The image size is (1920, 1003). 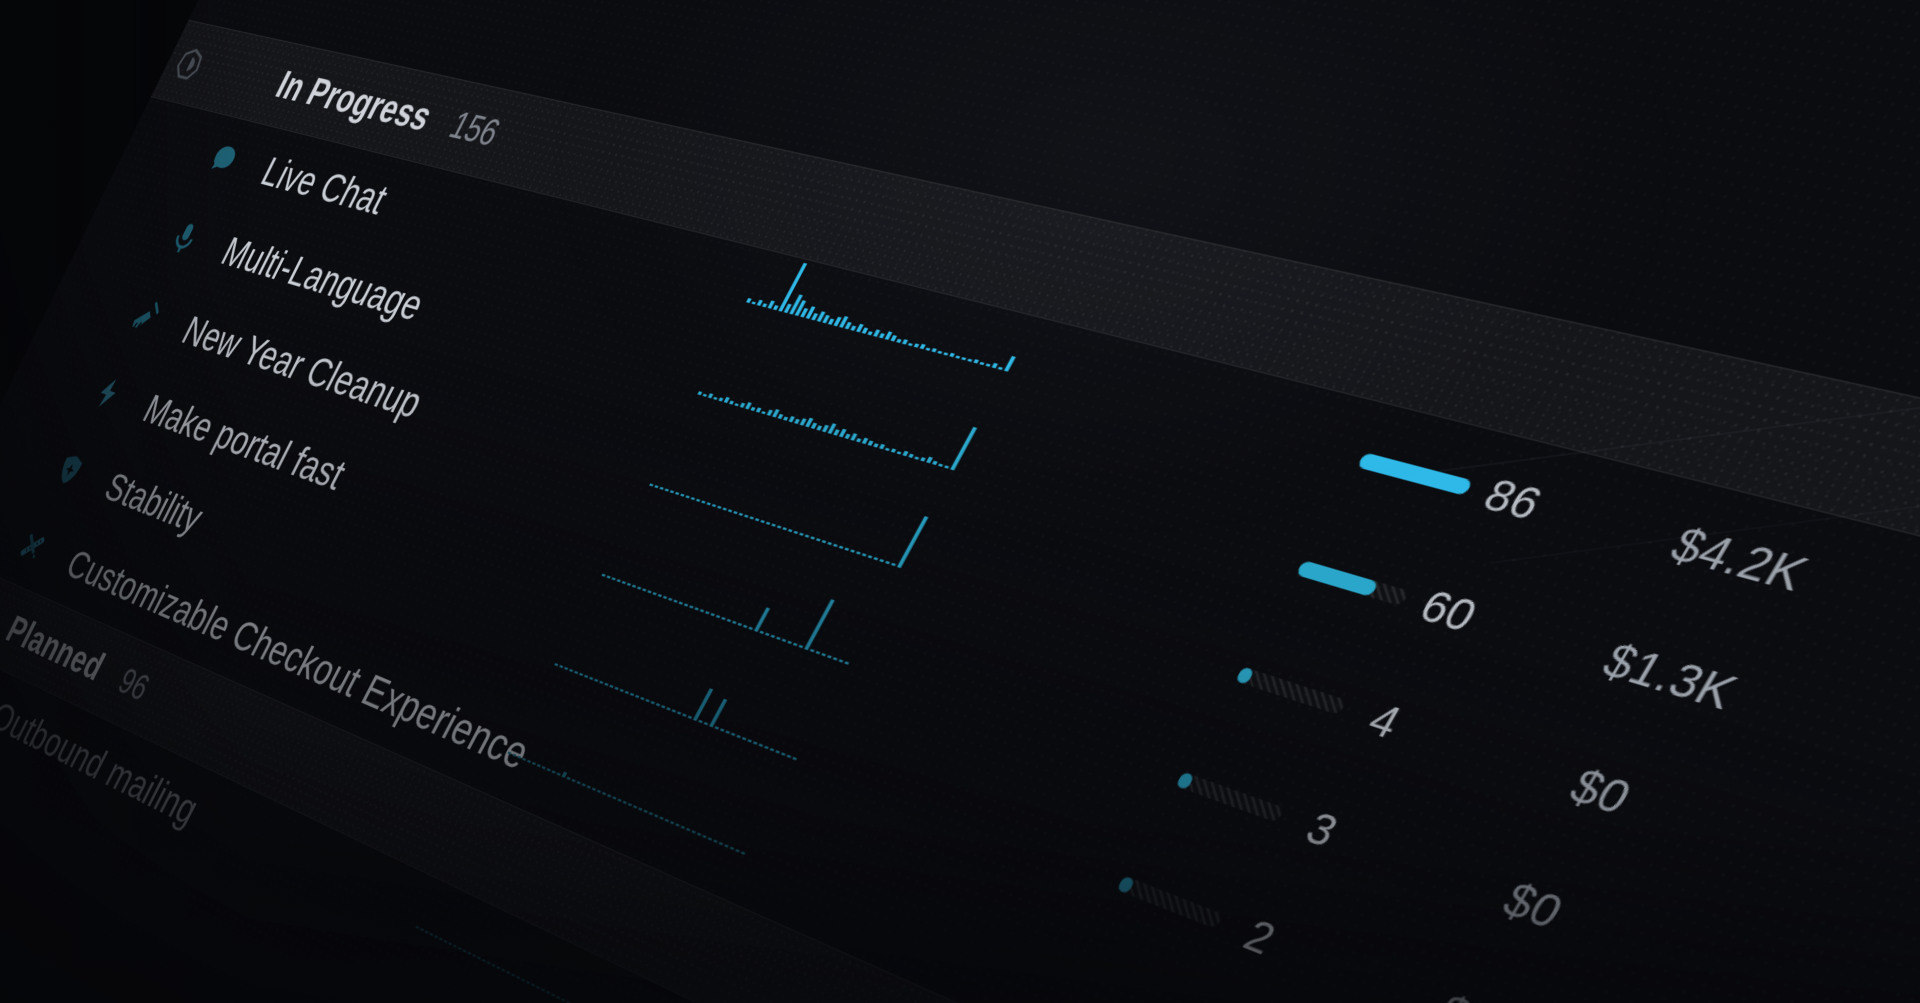 I want to click on group-count-badge: 96, so click(x=134, y=684).